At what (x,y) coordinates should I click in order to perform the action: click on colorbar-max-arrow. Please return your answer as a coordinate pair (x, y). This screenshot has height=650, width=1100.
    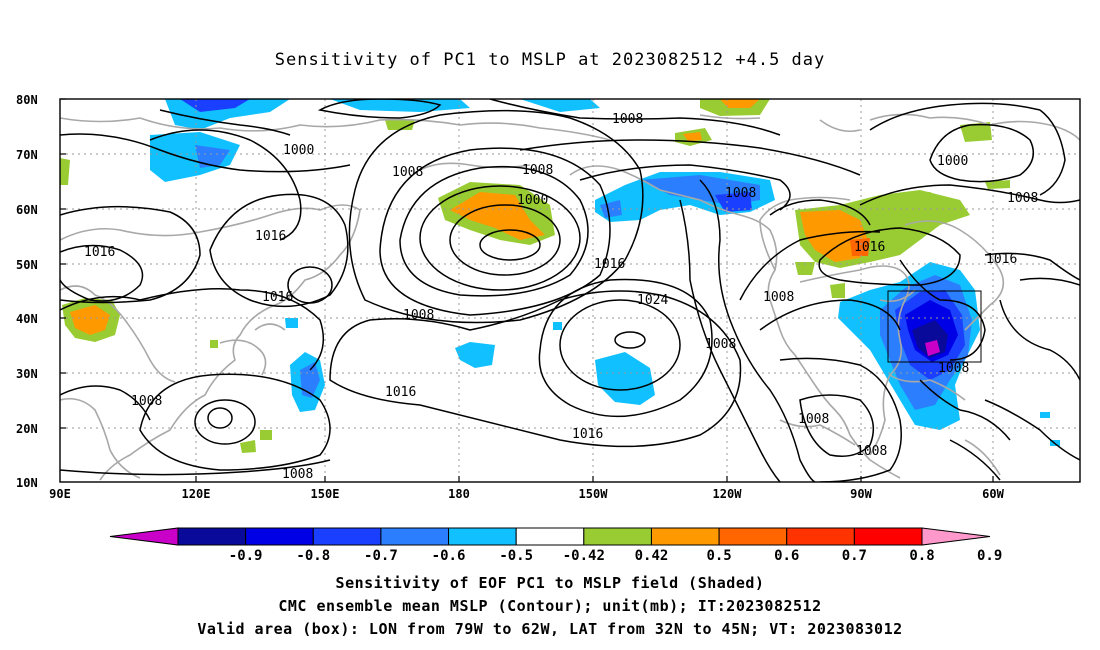
    Looking at the image, I should click on (956, 536).